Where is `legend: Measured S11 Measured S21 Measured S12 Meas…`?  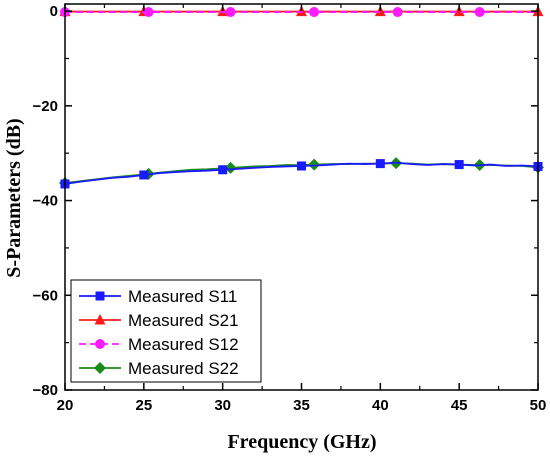 legend: Measured S11 Measured S21 Measured S12 Meas… is located at coordinates (166, 331).